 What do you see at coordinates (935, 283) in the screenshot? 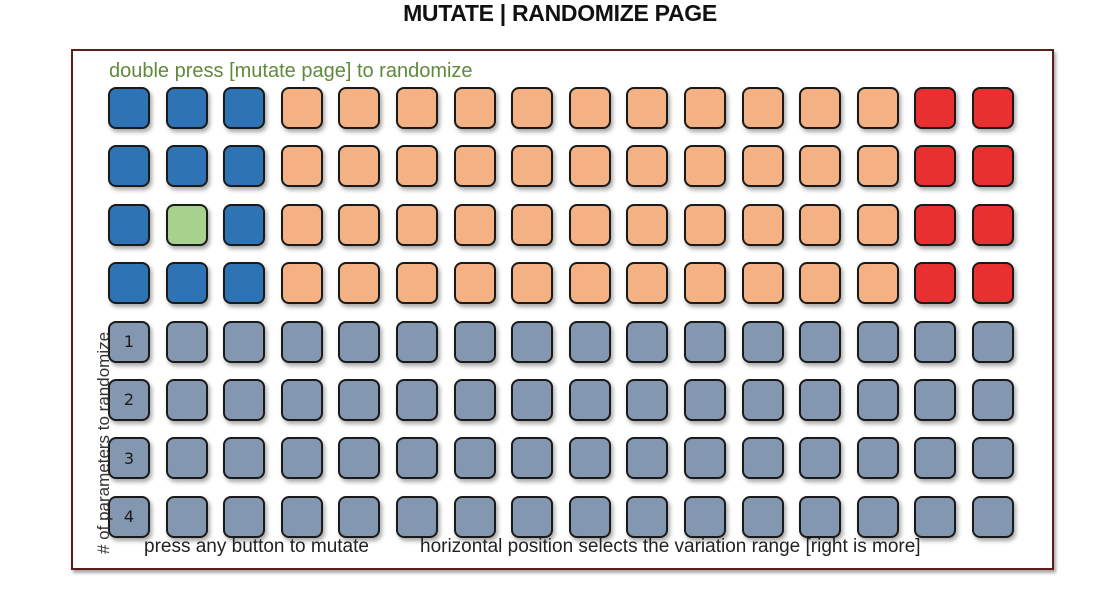
I see `grid-pad-r4-c15` at bounding box center [935, 283].